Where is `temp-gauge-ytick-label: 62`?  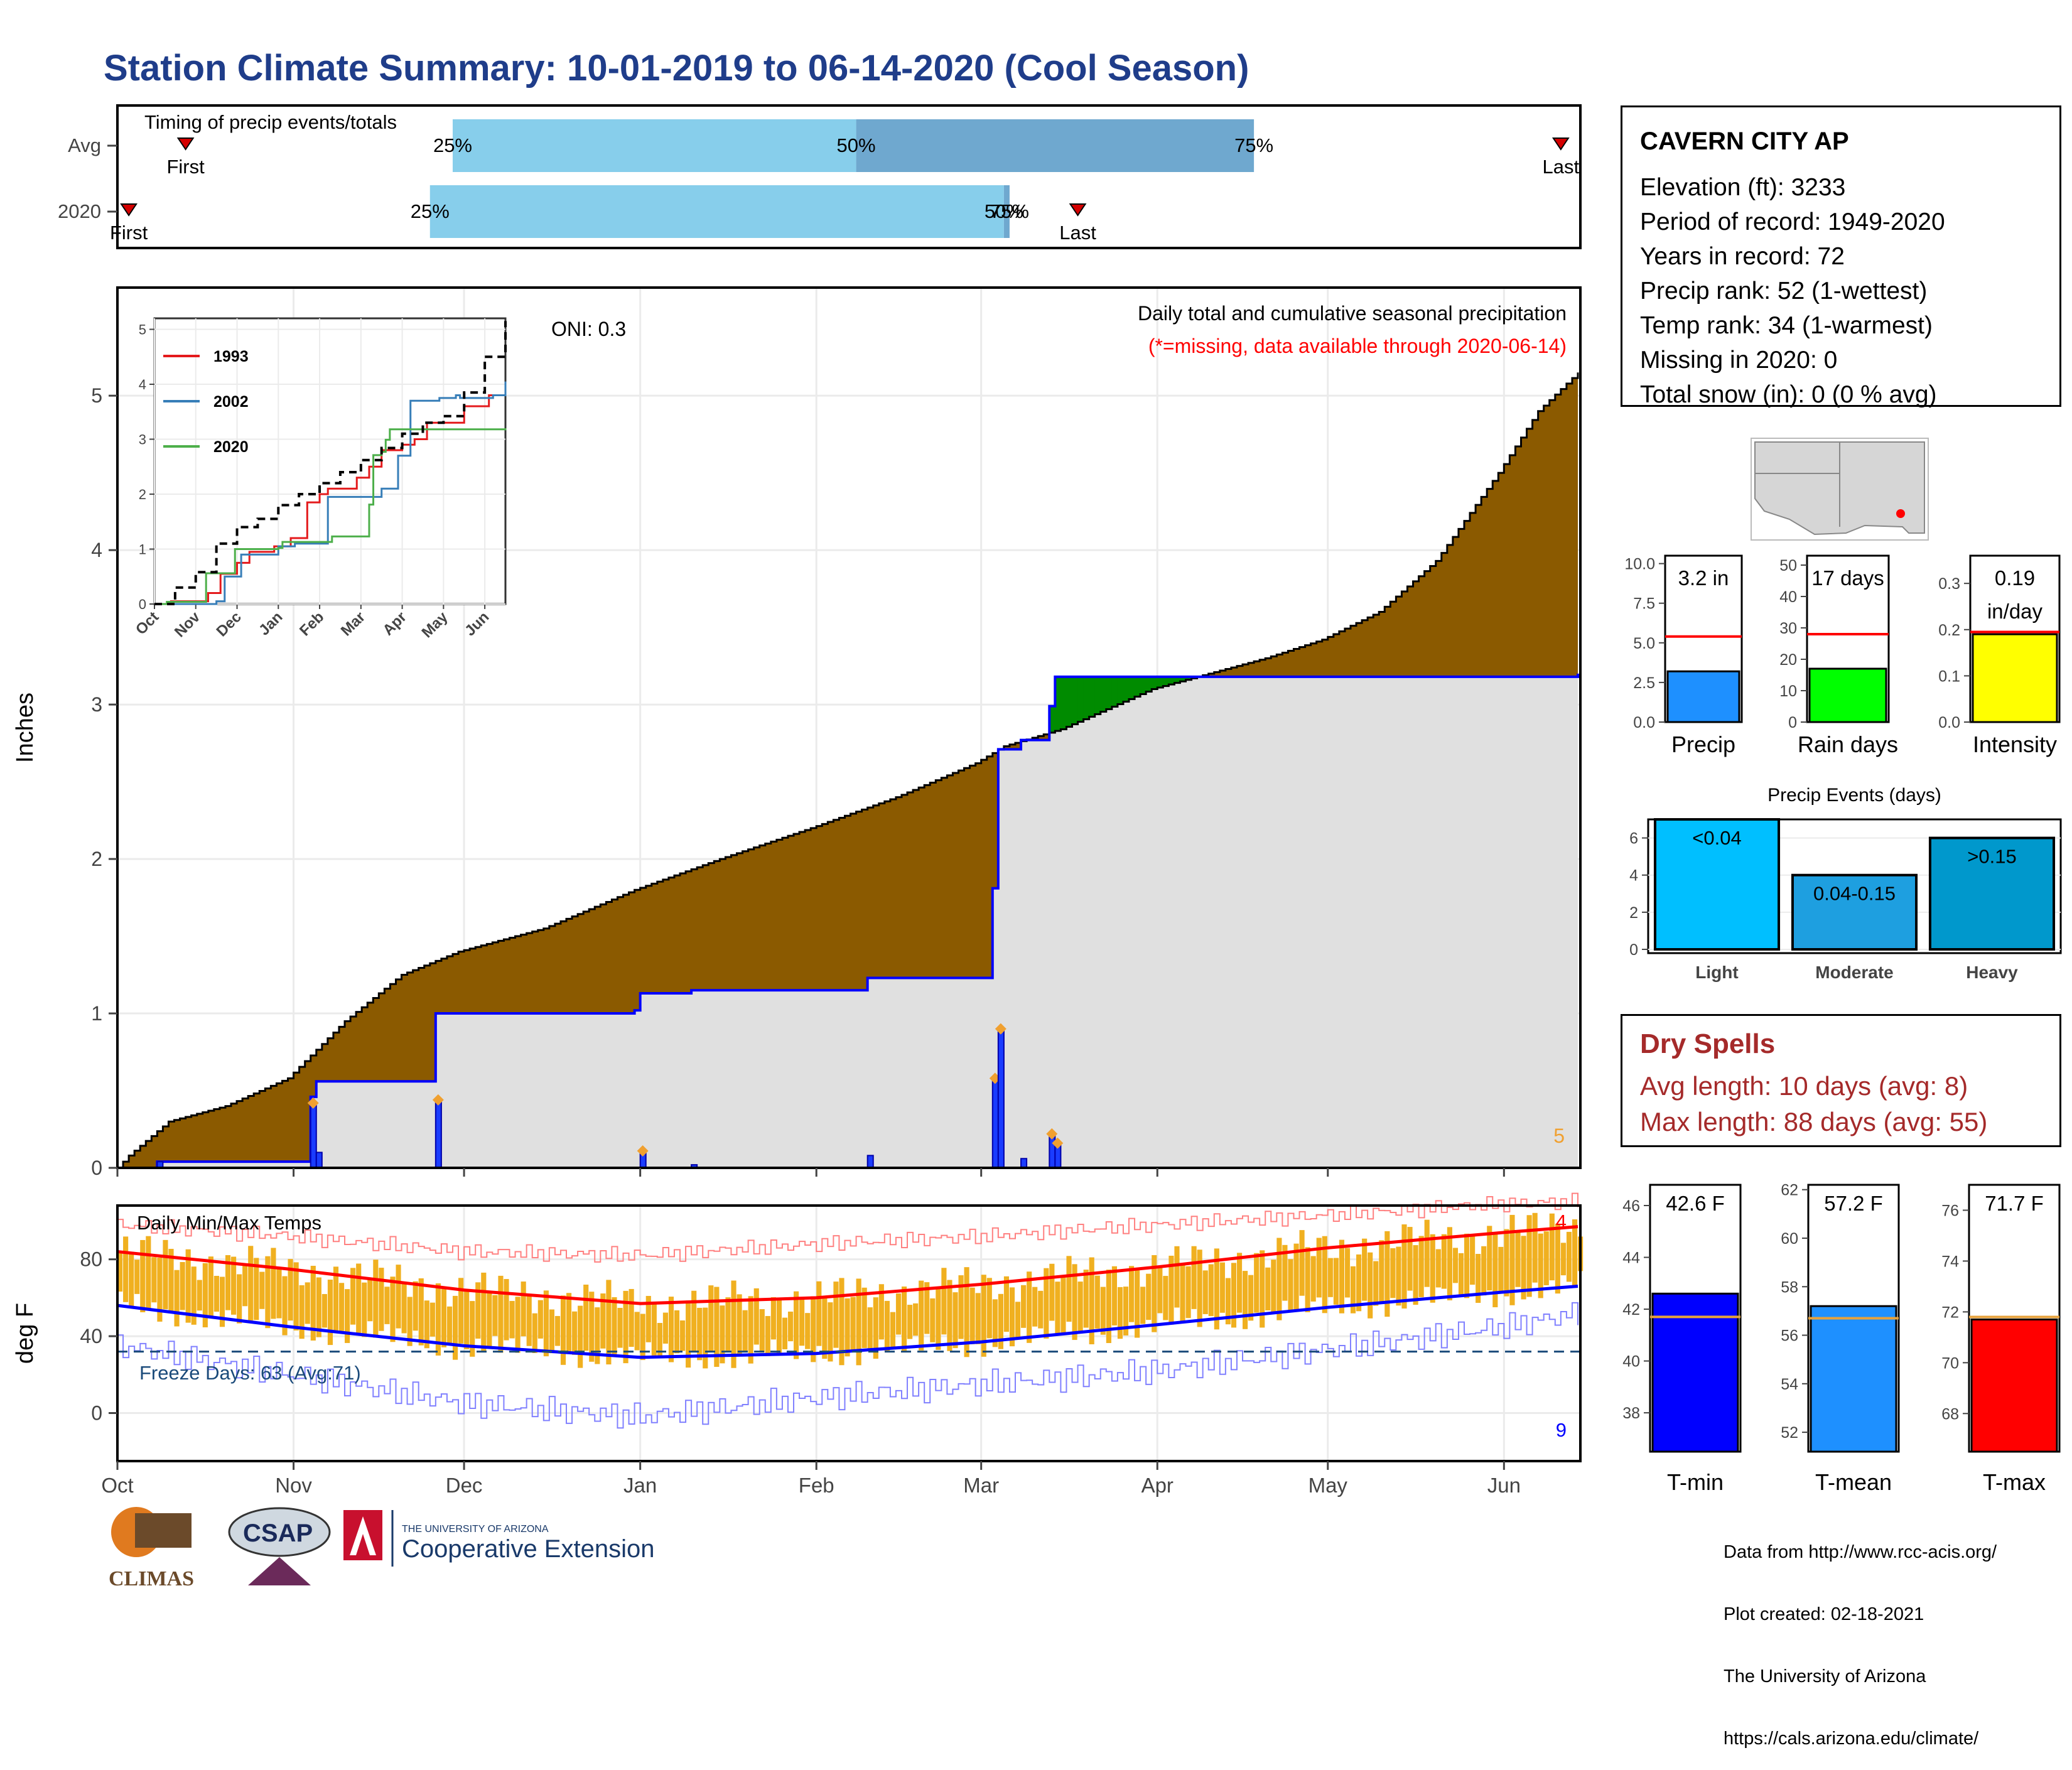
temp-gauge-ytick-label: 62 is located at coordinates (1789, 1190).